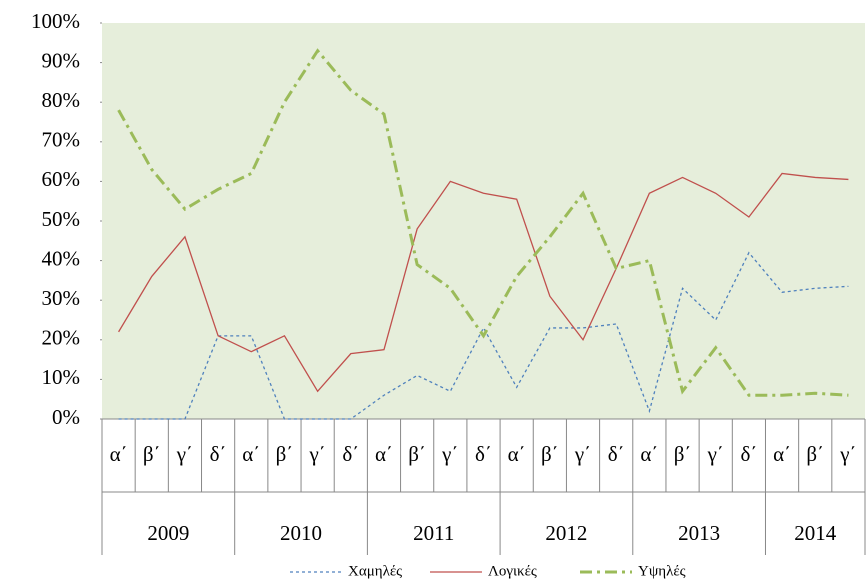  What do you see at coordinates (662, 571) in the screenshot?
I see `legend-label: Υψηλές` at bounding box center [662, 571].